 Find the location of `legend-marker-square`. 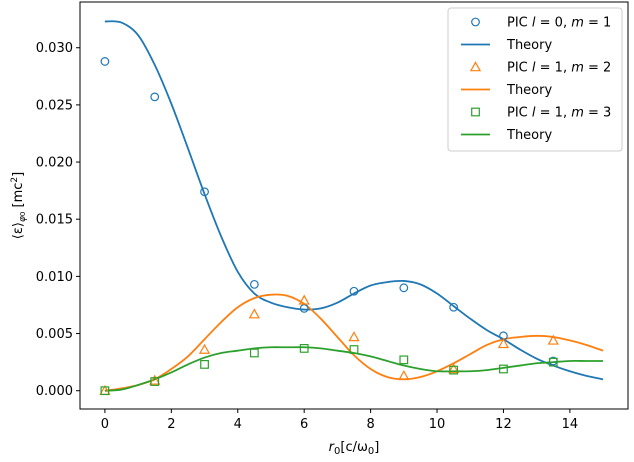

legend-marker-square is located at coordinates (475, 112).